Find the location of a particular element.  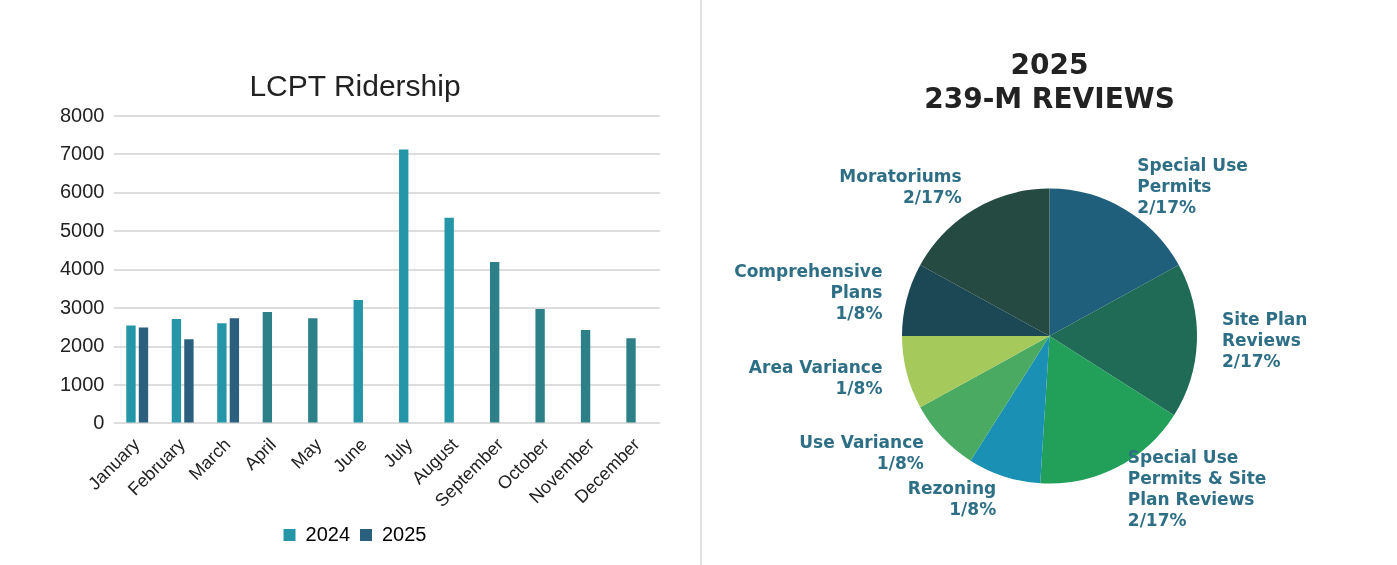

x-tick-label: May is located at coordinates (306, 453).